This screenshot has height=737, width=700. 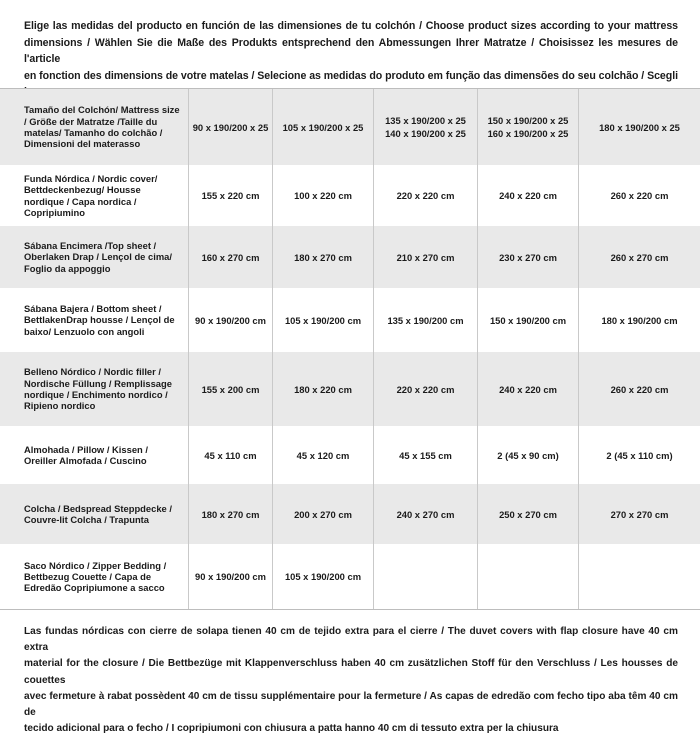 What do you see at coordinates (527, 514) in the screenshot?
I see `row-cell: 250 x 270 cm` at bounding box center [527, 514].